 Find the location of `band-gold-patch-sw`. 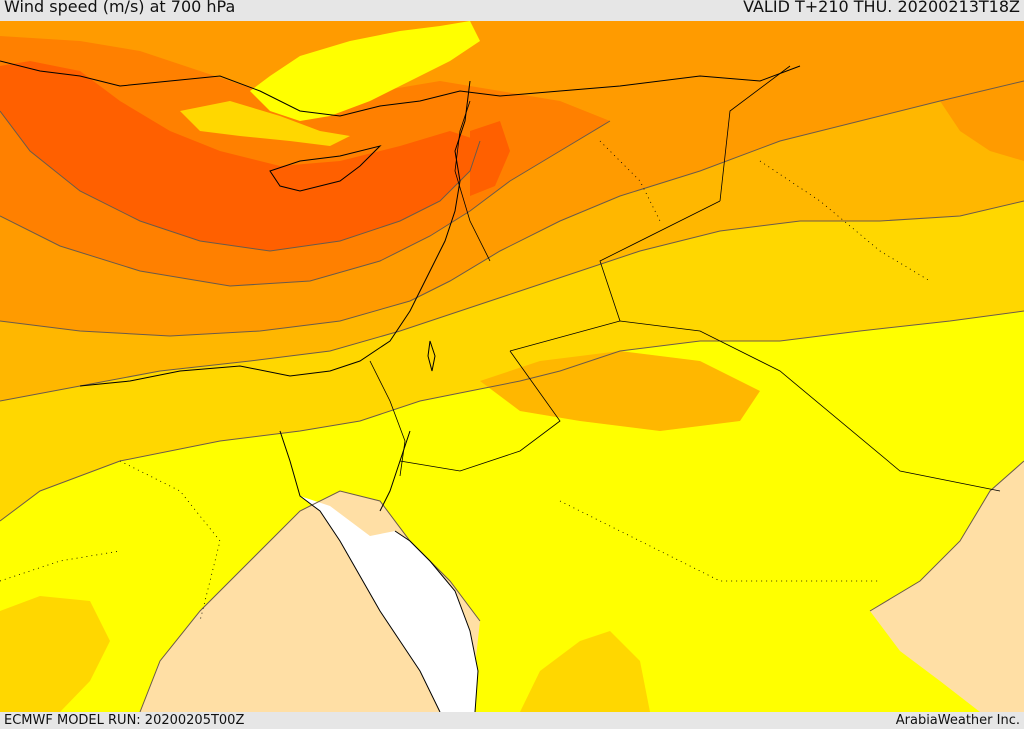

band-gold-patch-sw is located at coordinates (55, 654).